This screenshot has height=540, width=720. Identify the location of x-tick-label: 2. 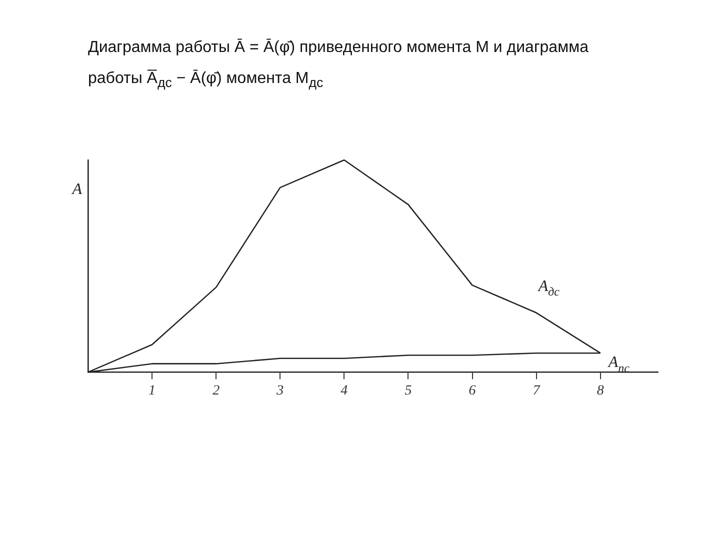
(216, 390).